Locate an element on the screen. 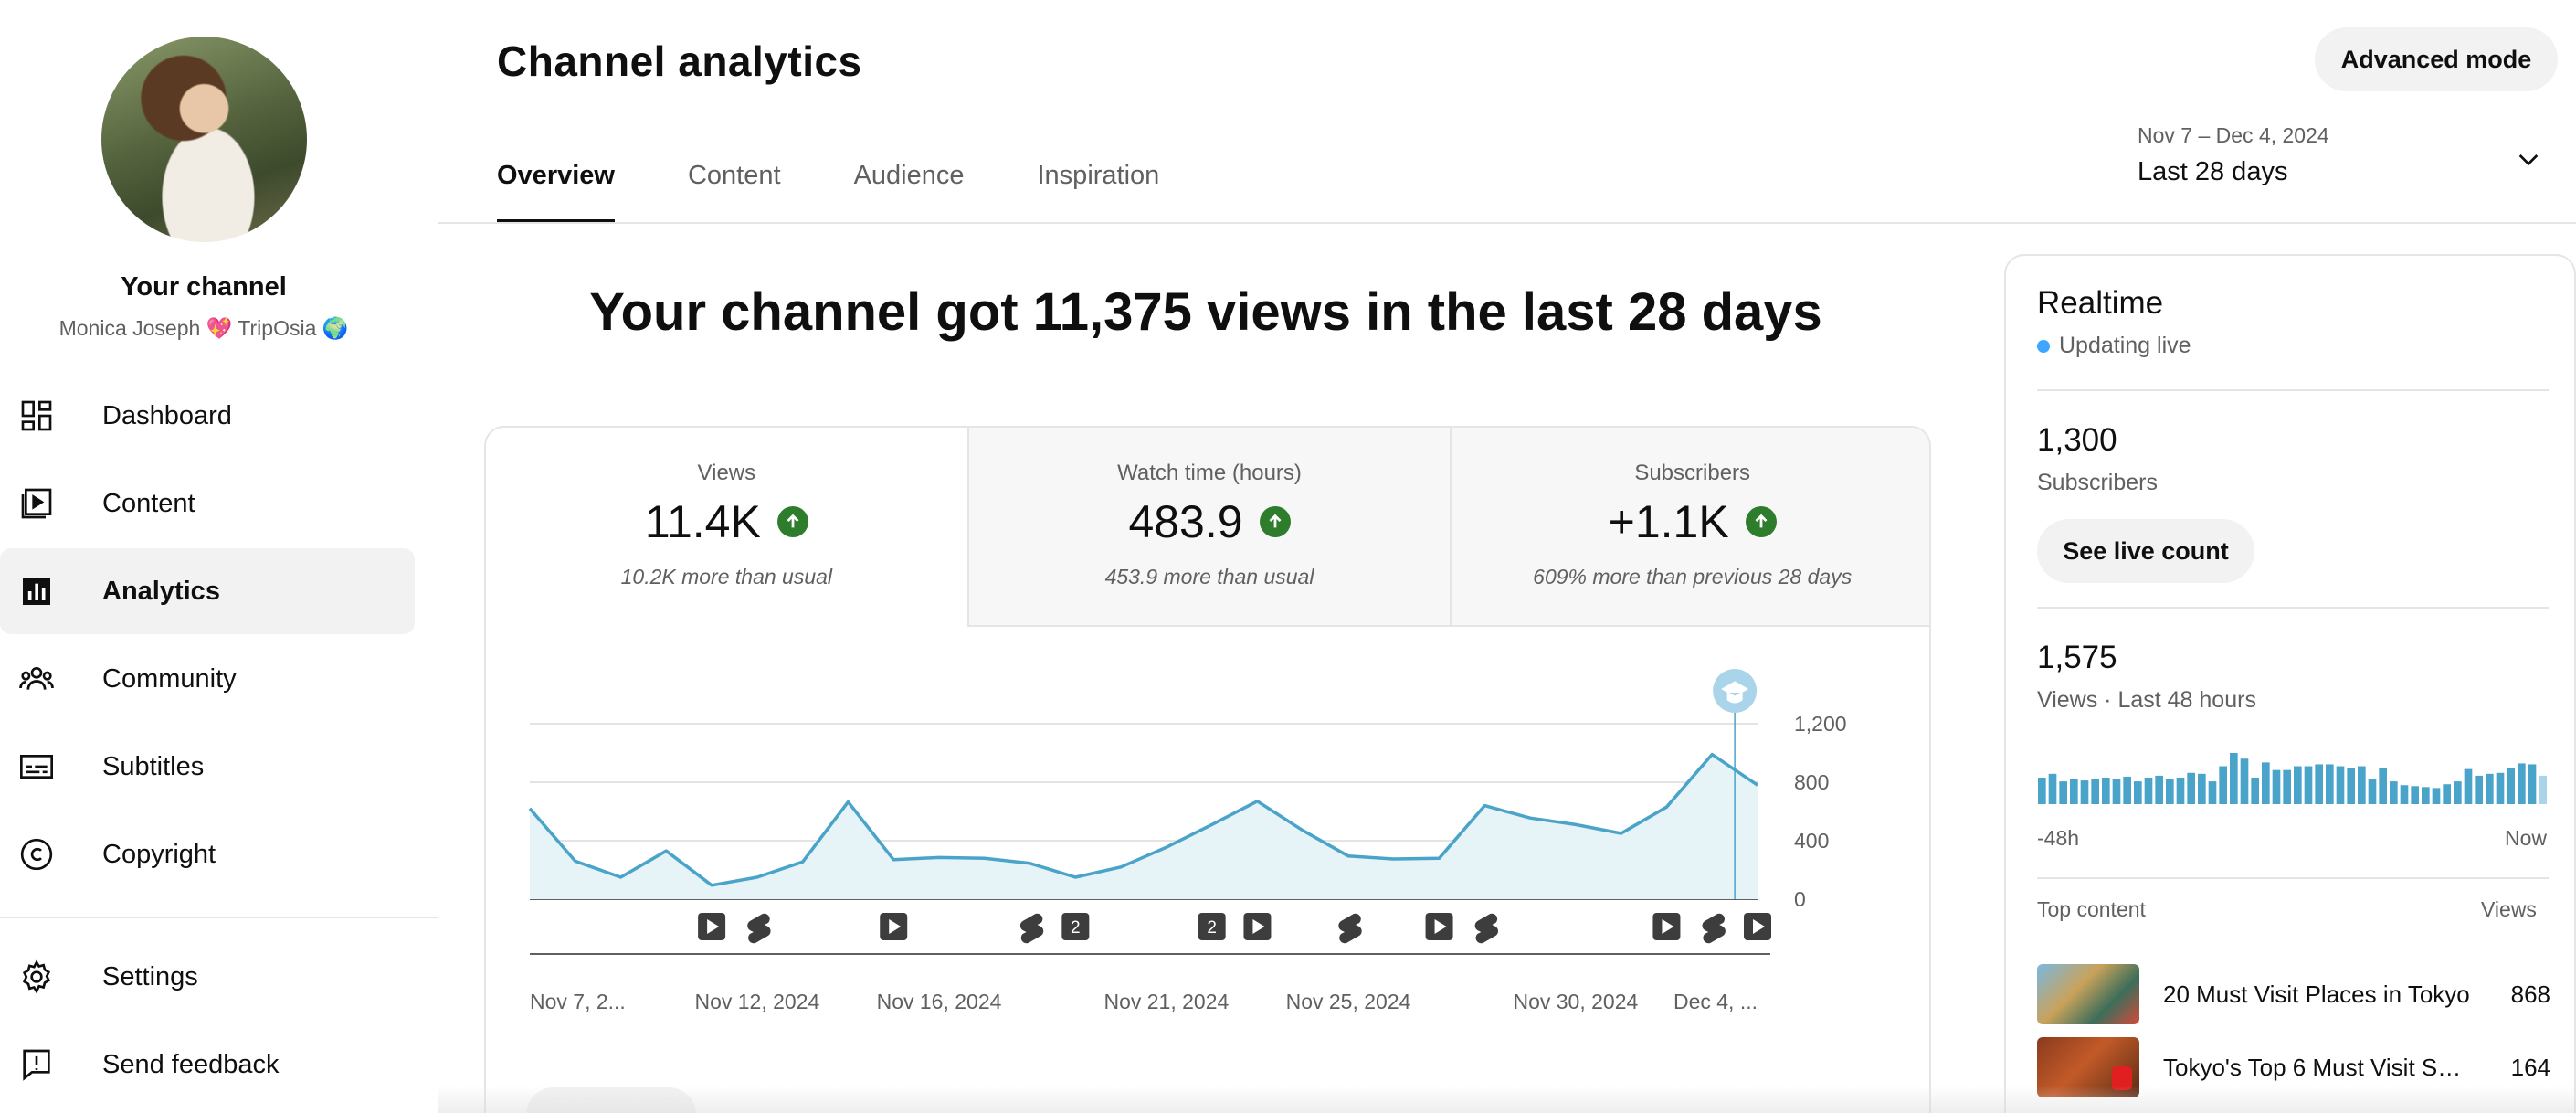 Image resolution: width=2576 pixels, height=1113 pixels. sidebar-item-label: Send feedback is located at coordinates (191, 1064).